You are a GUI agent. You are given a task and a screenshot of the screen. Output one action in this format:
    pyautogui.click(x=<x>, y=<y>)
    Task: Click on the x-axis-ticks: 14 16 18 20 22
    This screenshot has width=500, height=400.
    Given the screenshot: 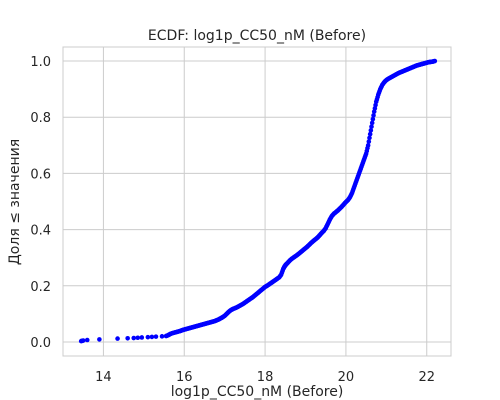 What is the action you would take?
    pyautogui.click(x=265, y=377)
    